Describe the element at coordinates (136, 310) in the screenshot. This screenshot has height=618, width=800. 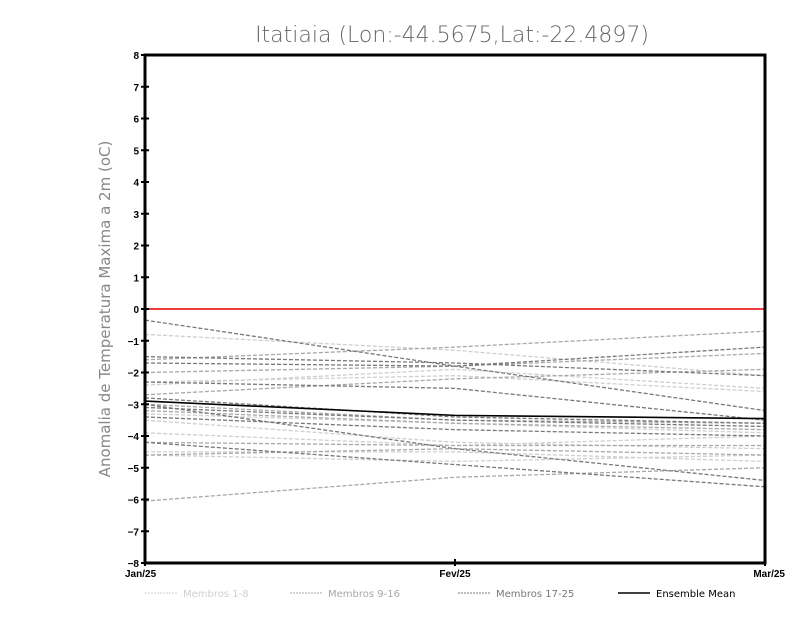
I see `y-tick-label: 0` at that location.